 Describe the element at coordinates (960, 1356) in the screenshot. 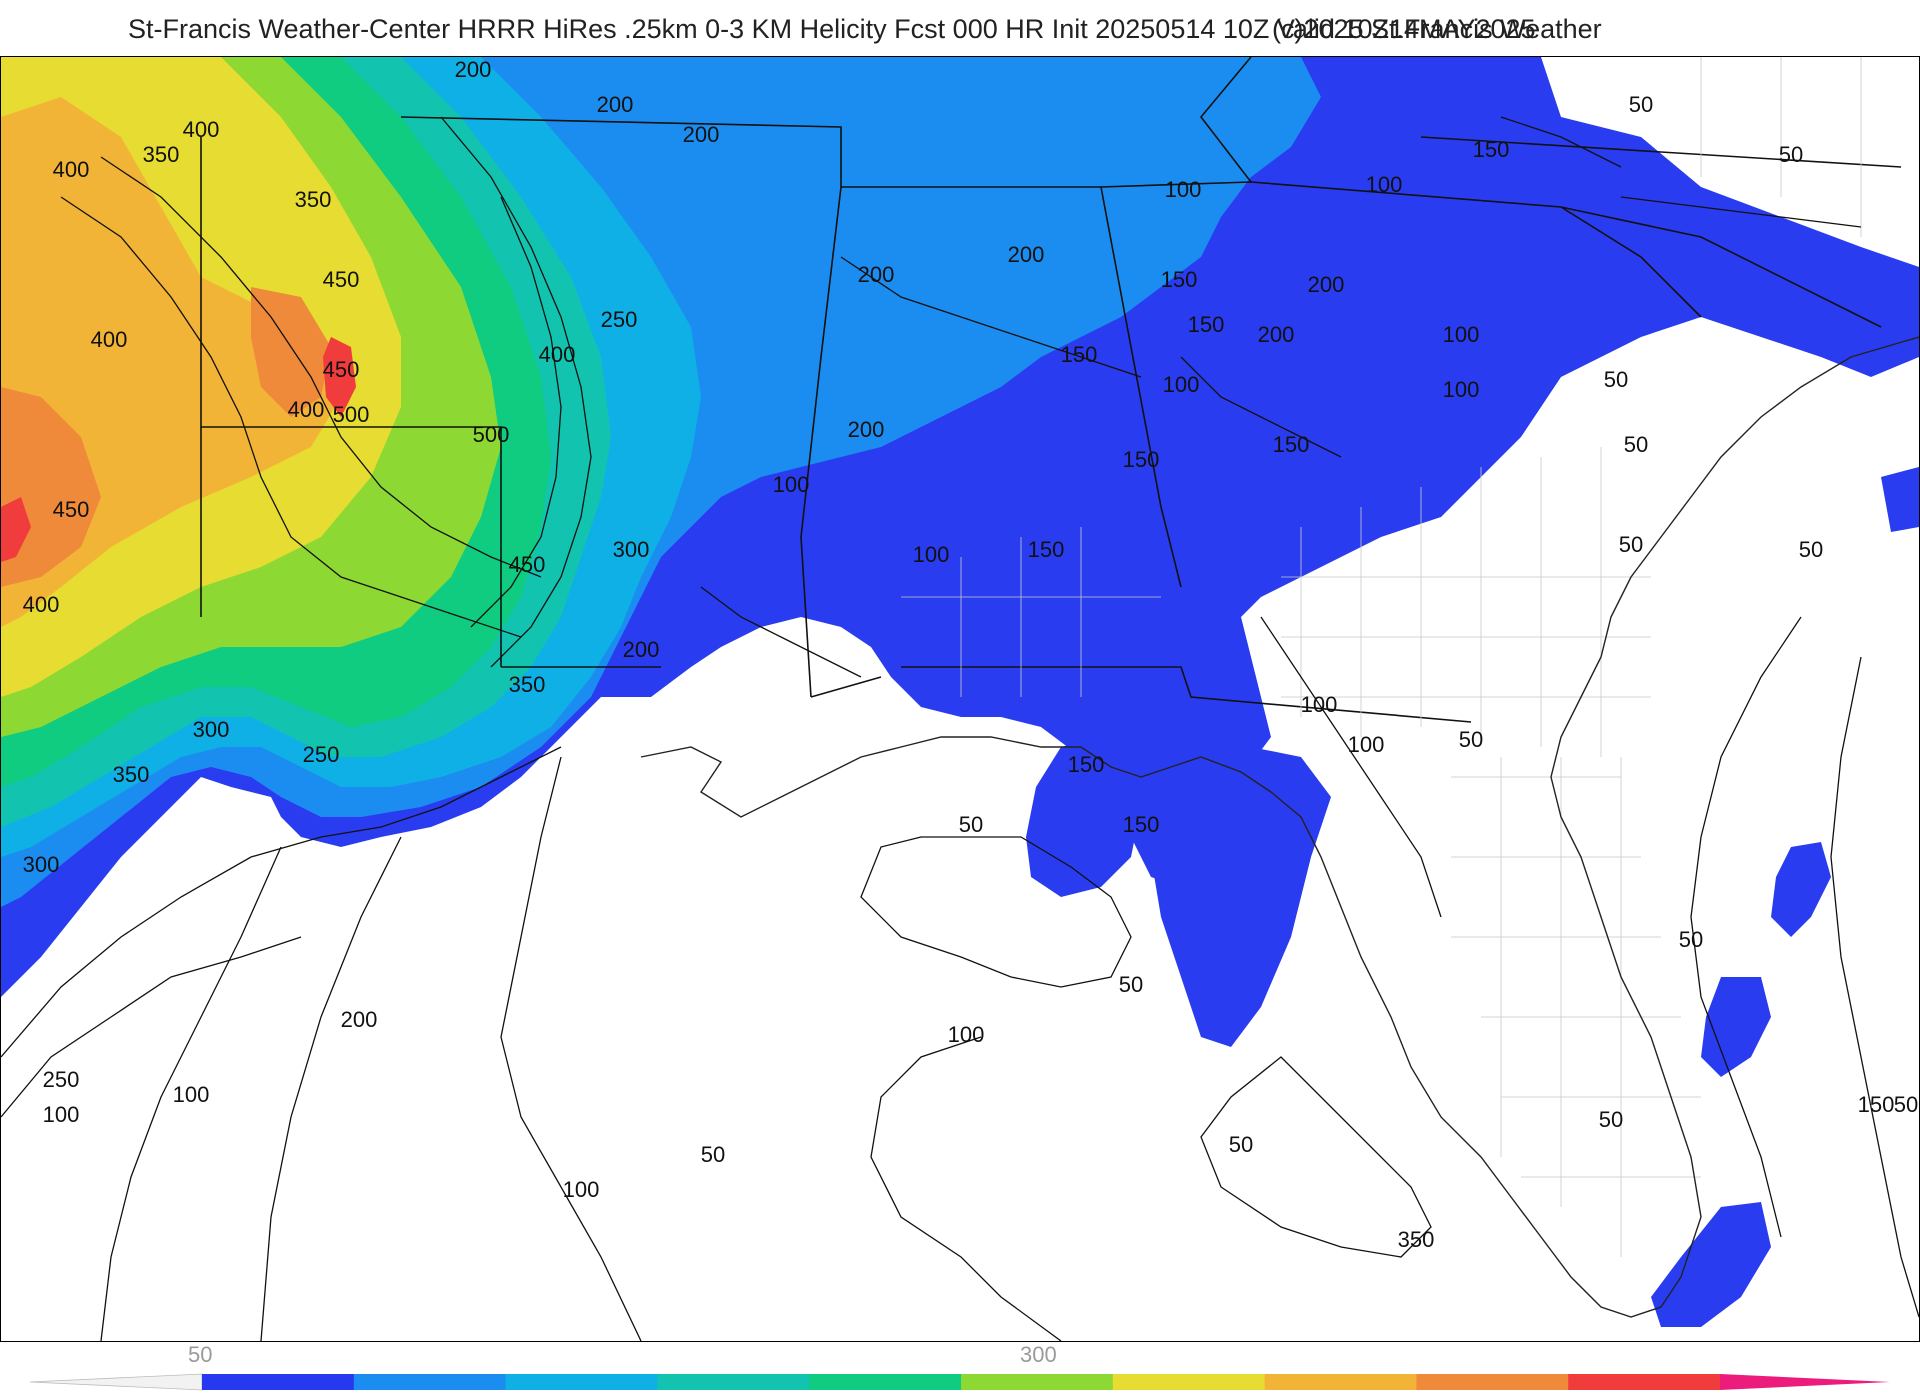

I see `colorbar-labels: 50 300` at that location.